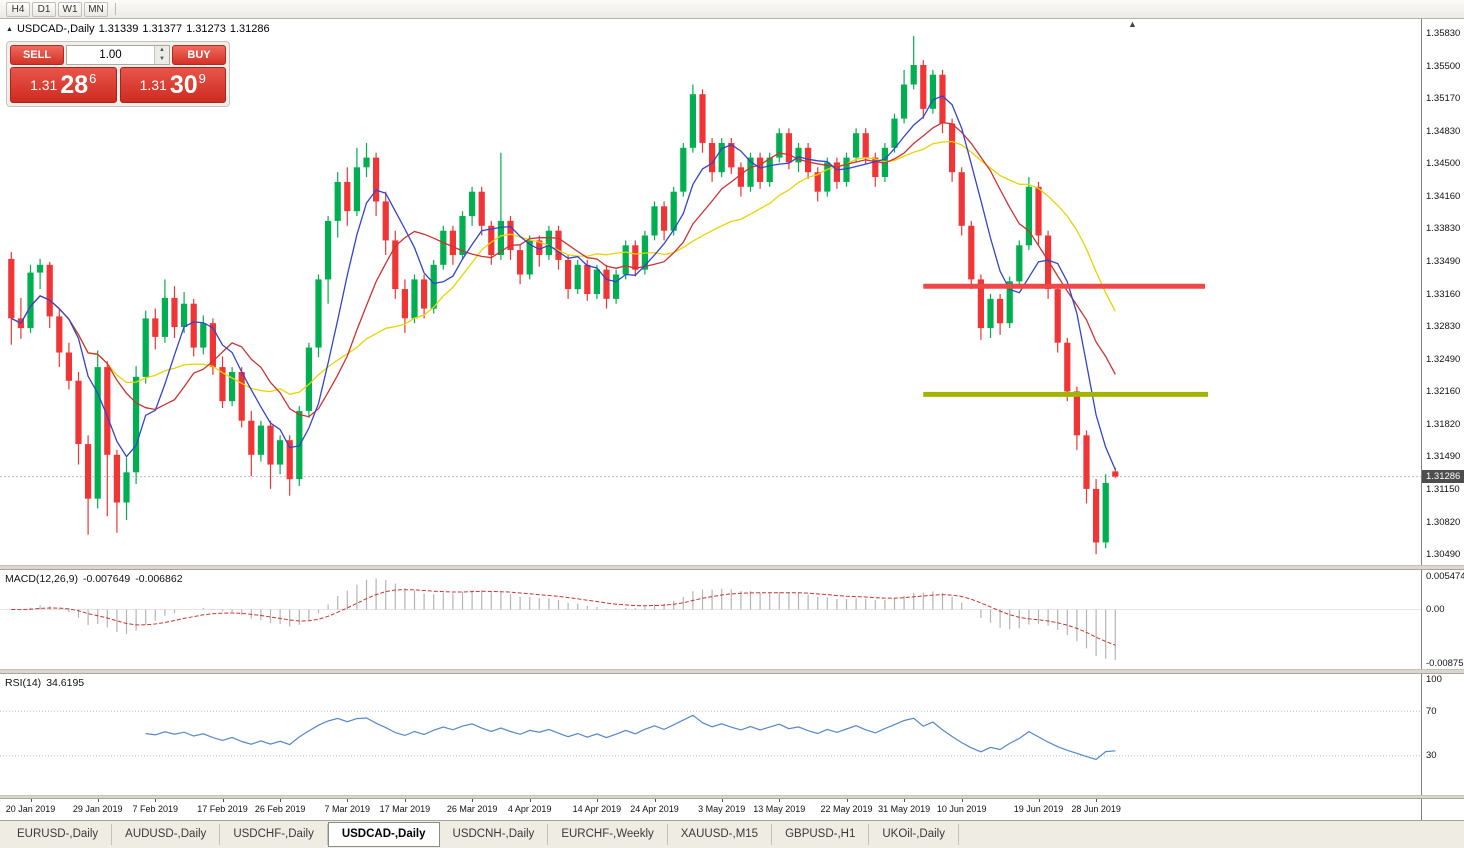 Image resolution: width=1464 pixels, height=848 pixels. Describe the element at coordinates (118, 74) in the screenshot. I see `one-click-trading-panel: SELL 1.00 ▲ ▼ BUY 1.31 28 6 1.31 30 9` at that location.